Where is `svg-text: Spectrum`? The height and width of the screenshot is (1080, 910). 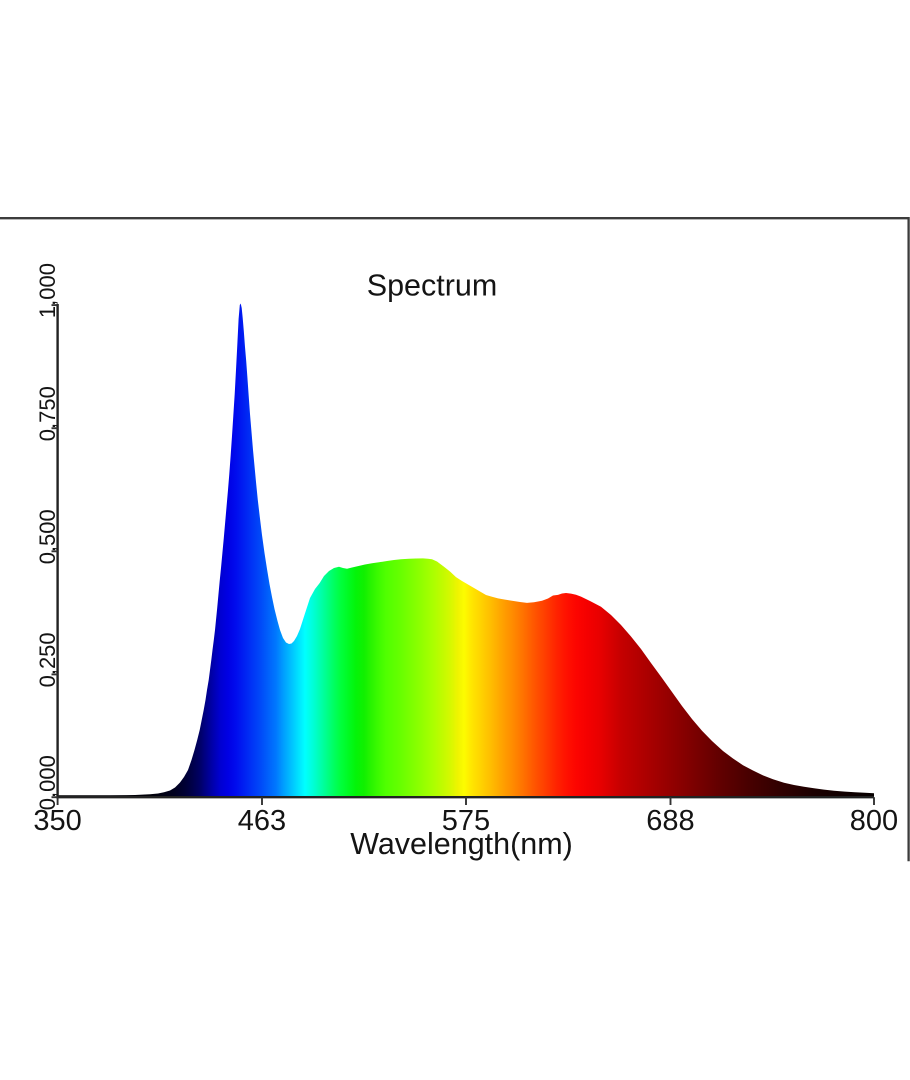
svg-text: Spectrum is located at coordinates (432, 286).